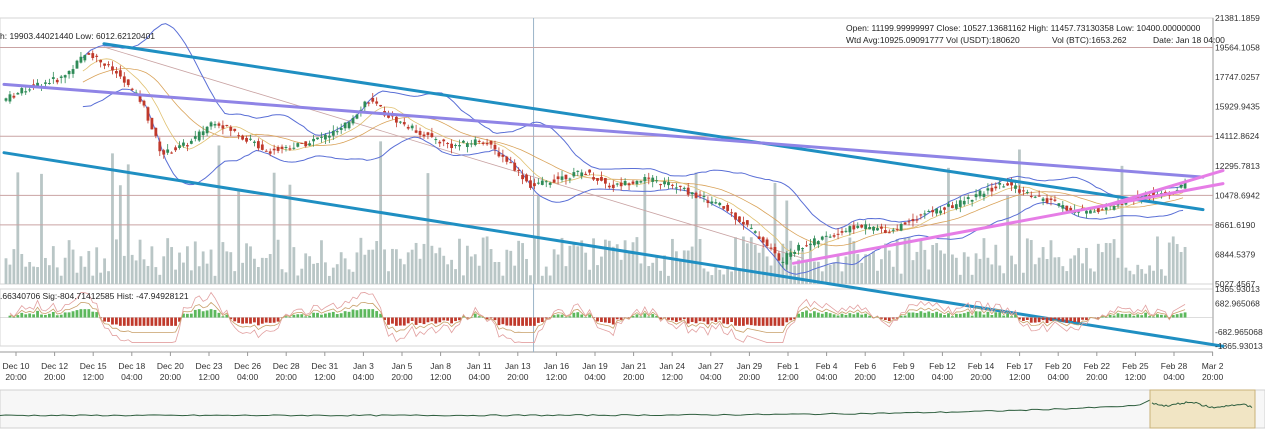  What do you see at coordinates (1059, 377) in the screenshot?
I see `x-tick-time: 04:00` at bounding box center [1059, 377].